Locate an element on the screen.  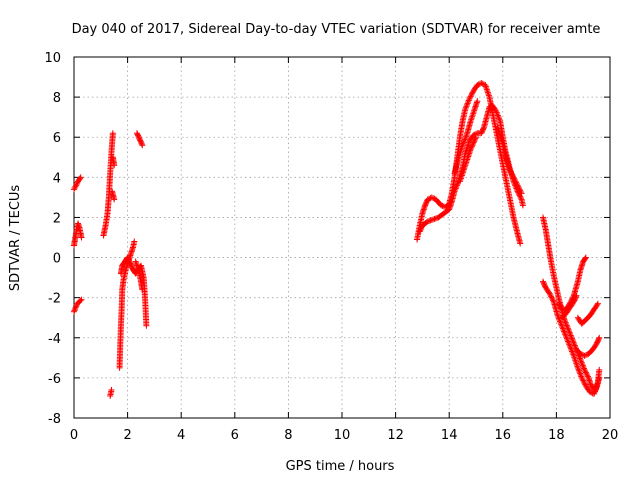
x-tick-label: 18 is located at coordinates (556, 435).